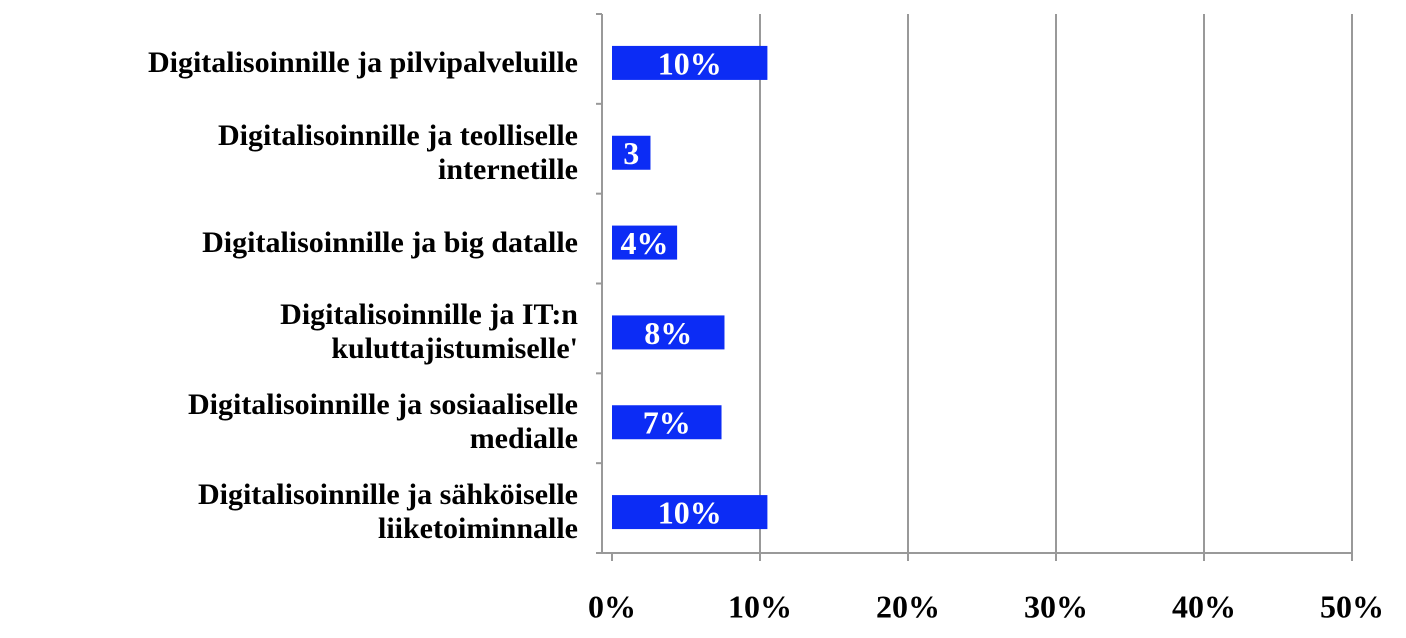 This screenshot has width=1406, height=638. I want to click on x-tick-label: 0%, so click(612, 606).